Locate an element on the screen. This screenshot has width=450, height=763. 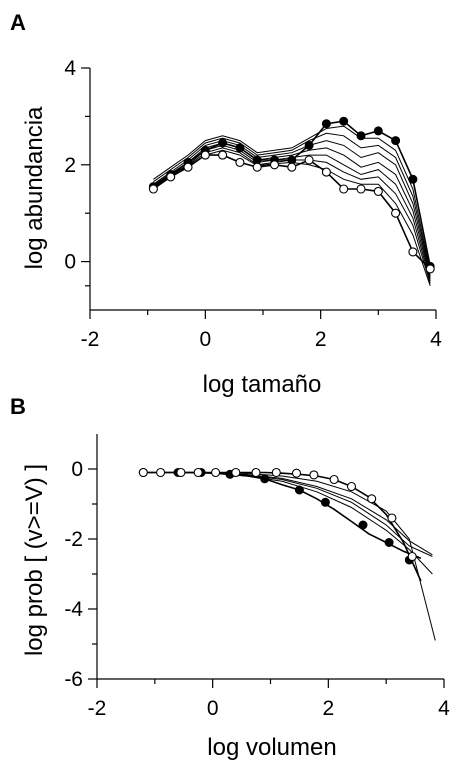
panel-b-y-tick-label: -4 is located at coordinates (73, 609).